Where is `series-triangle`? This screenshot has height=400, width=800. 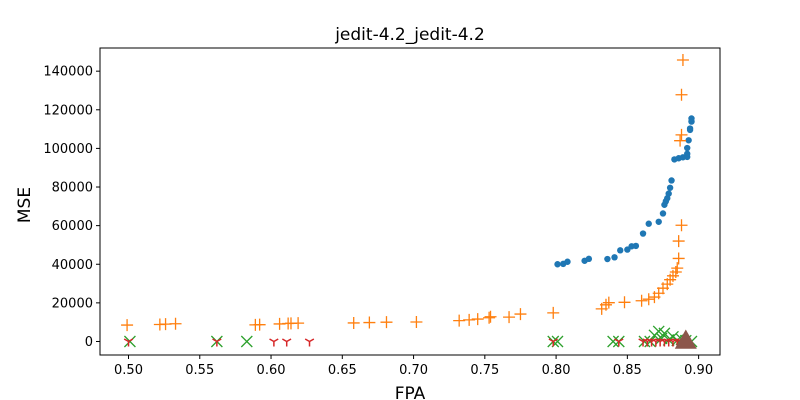 series-triangle is located at coordinates (685, 339).